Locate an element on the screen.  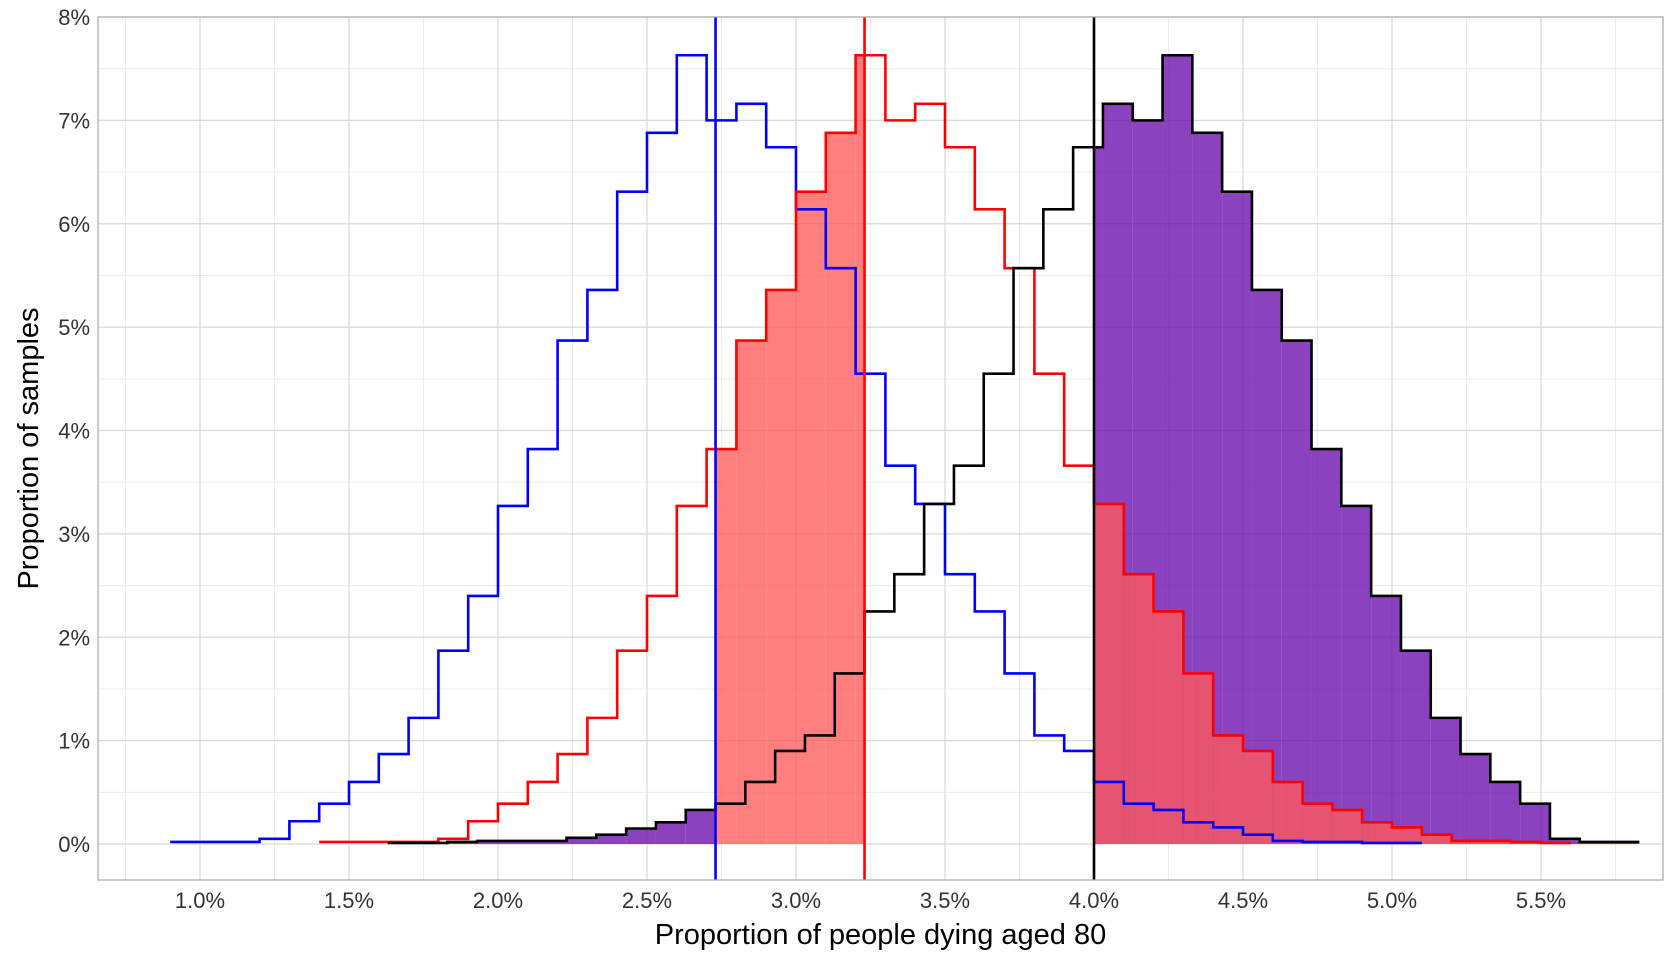
x-tick-label: 1.5% is located at coordinates (349, 900).